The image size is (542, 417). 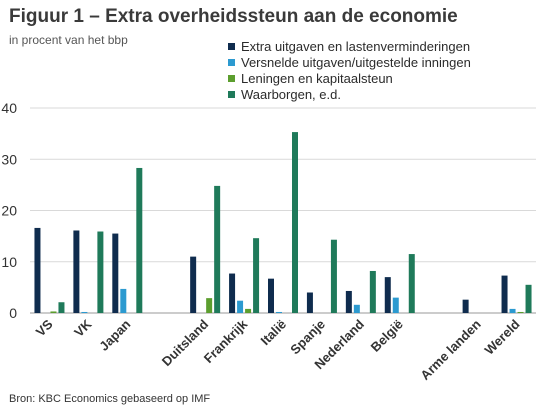 What do you see at coordinates (68, 40) in the screenshot?
I see `chart-subtitle: in procent van het bbp` at bounding box center [68, 40].